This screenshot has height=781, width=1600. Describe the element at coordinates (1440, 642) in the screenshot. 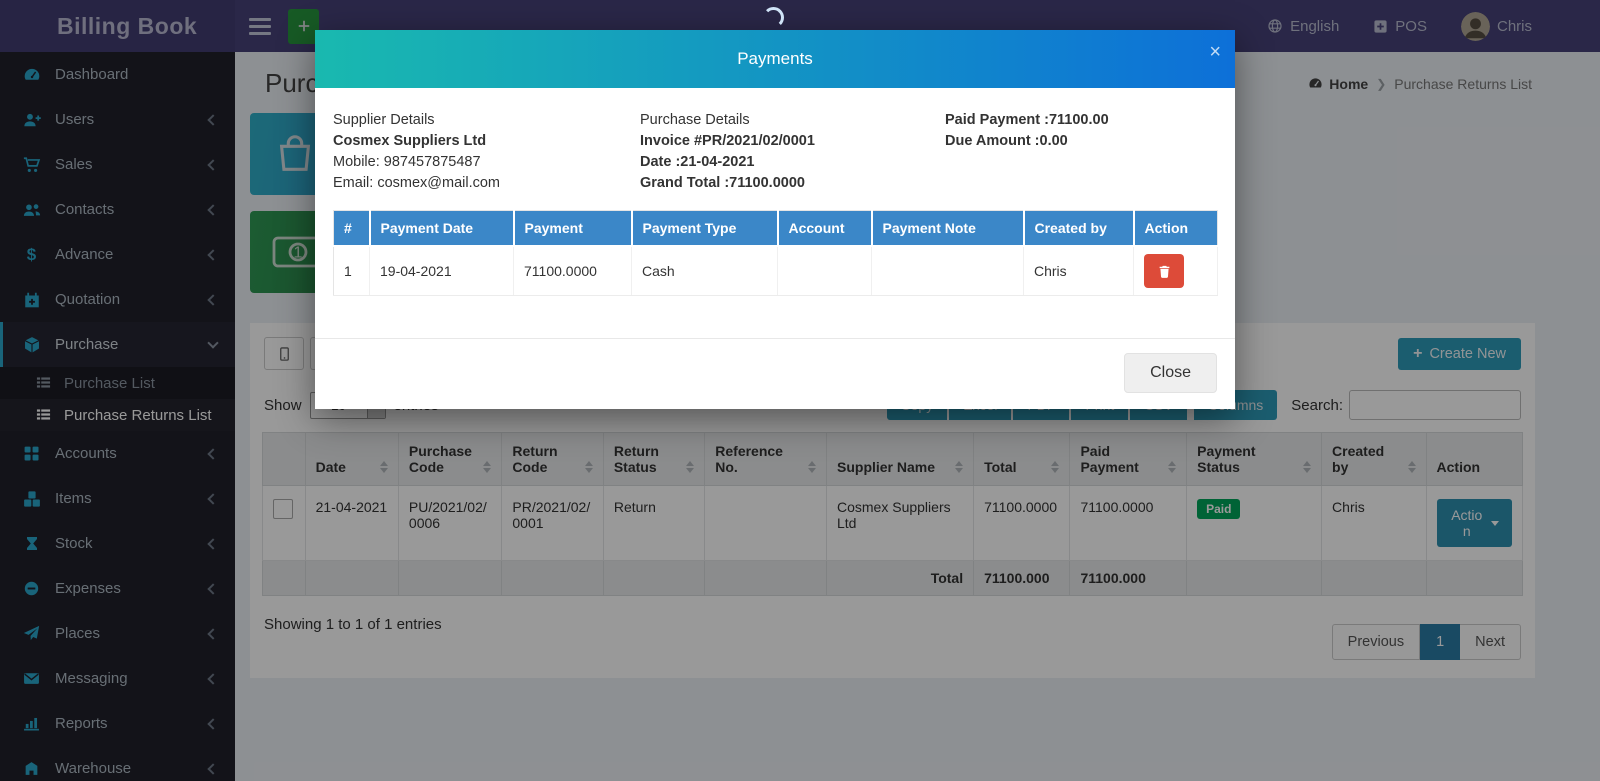

I see `page-1-button: 1` at that location.